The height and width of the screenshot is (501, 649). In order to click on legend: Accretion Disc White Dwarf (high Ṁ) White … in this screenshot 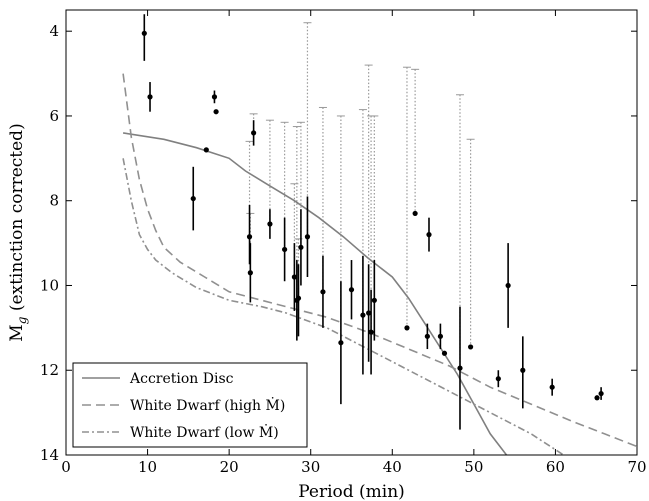, I will do `click(190, 405)`.